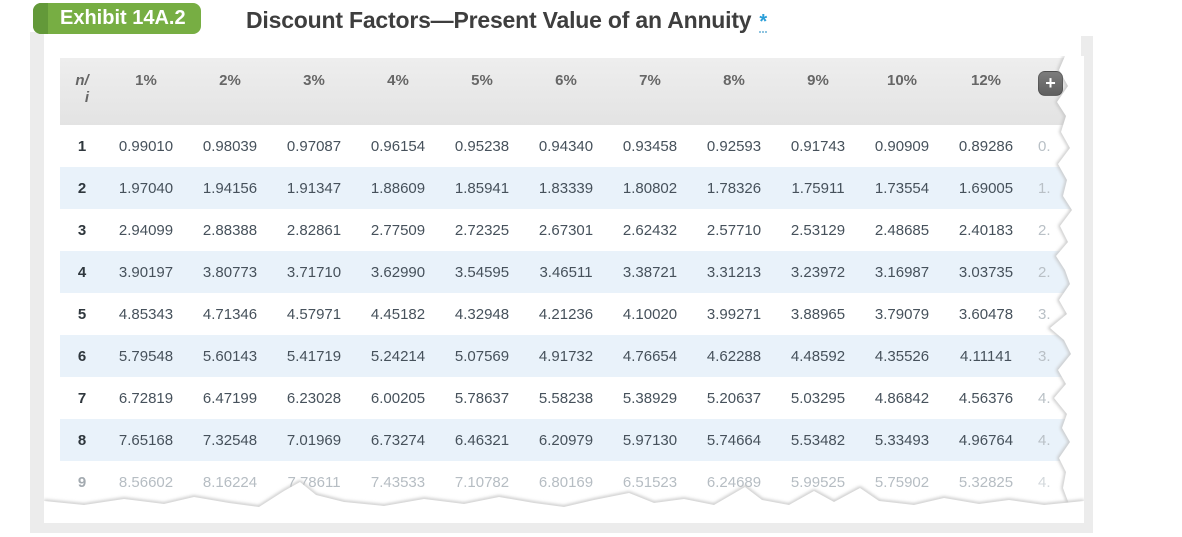  Describe the element at coordinates (650, 314) in the screenshot. I see `factor-cell: 4.10020` at that location.